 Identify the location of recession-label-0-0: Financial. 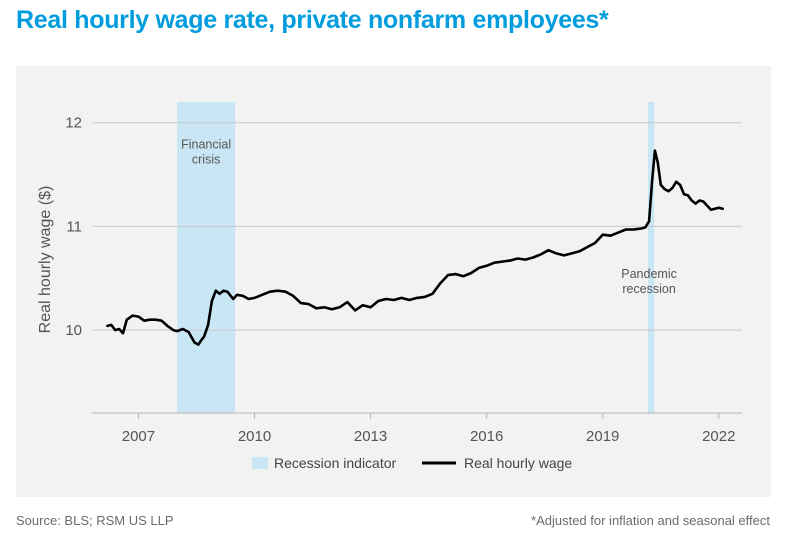
(206, 145).